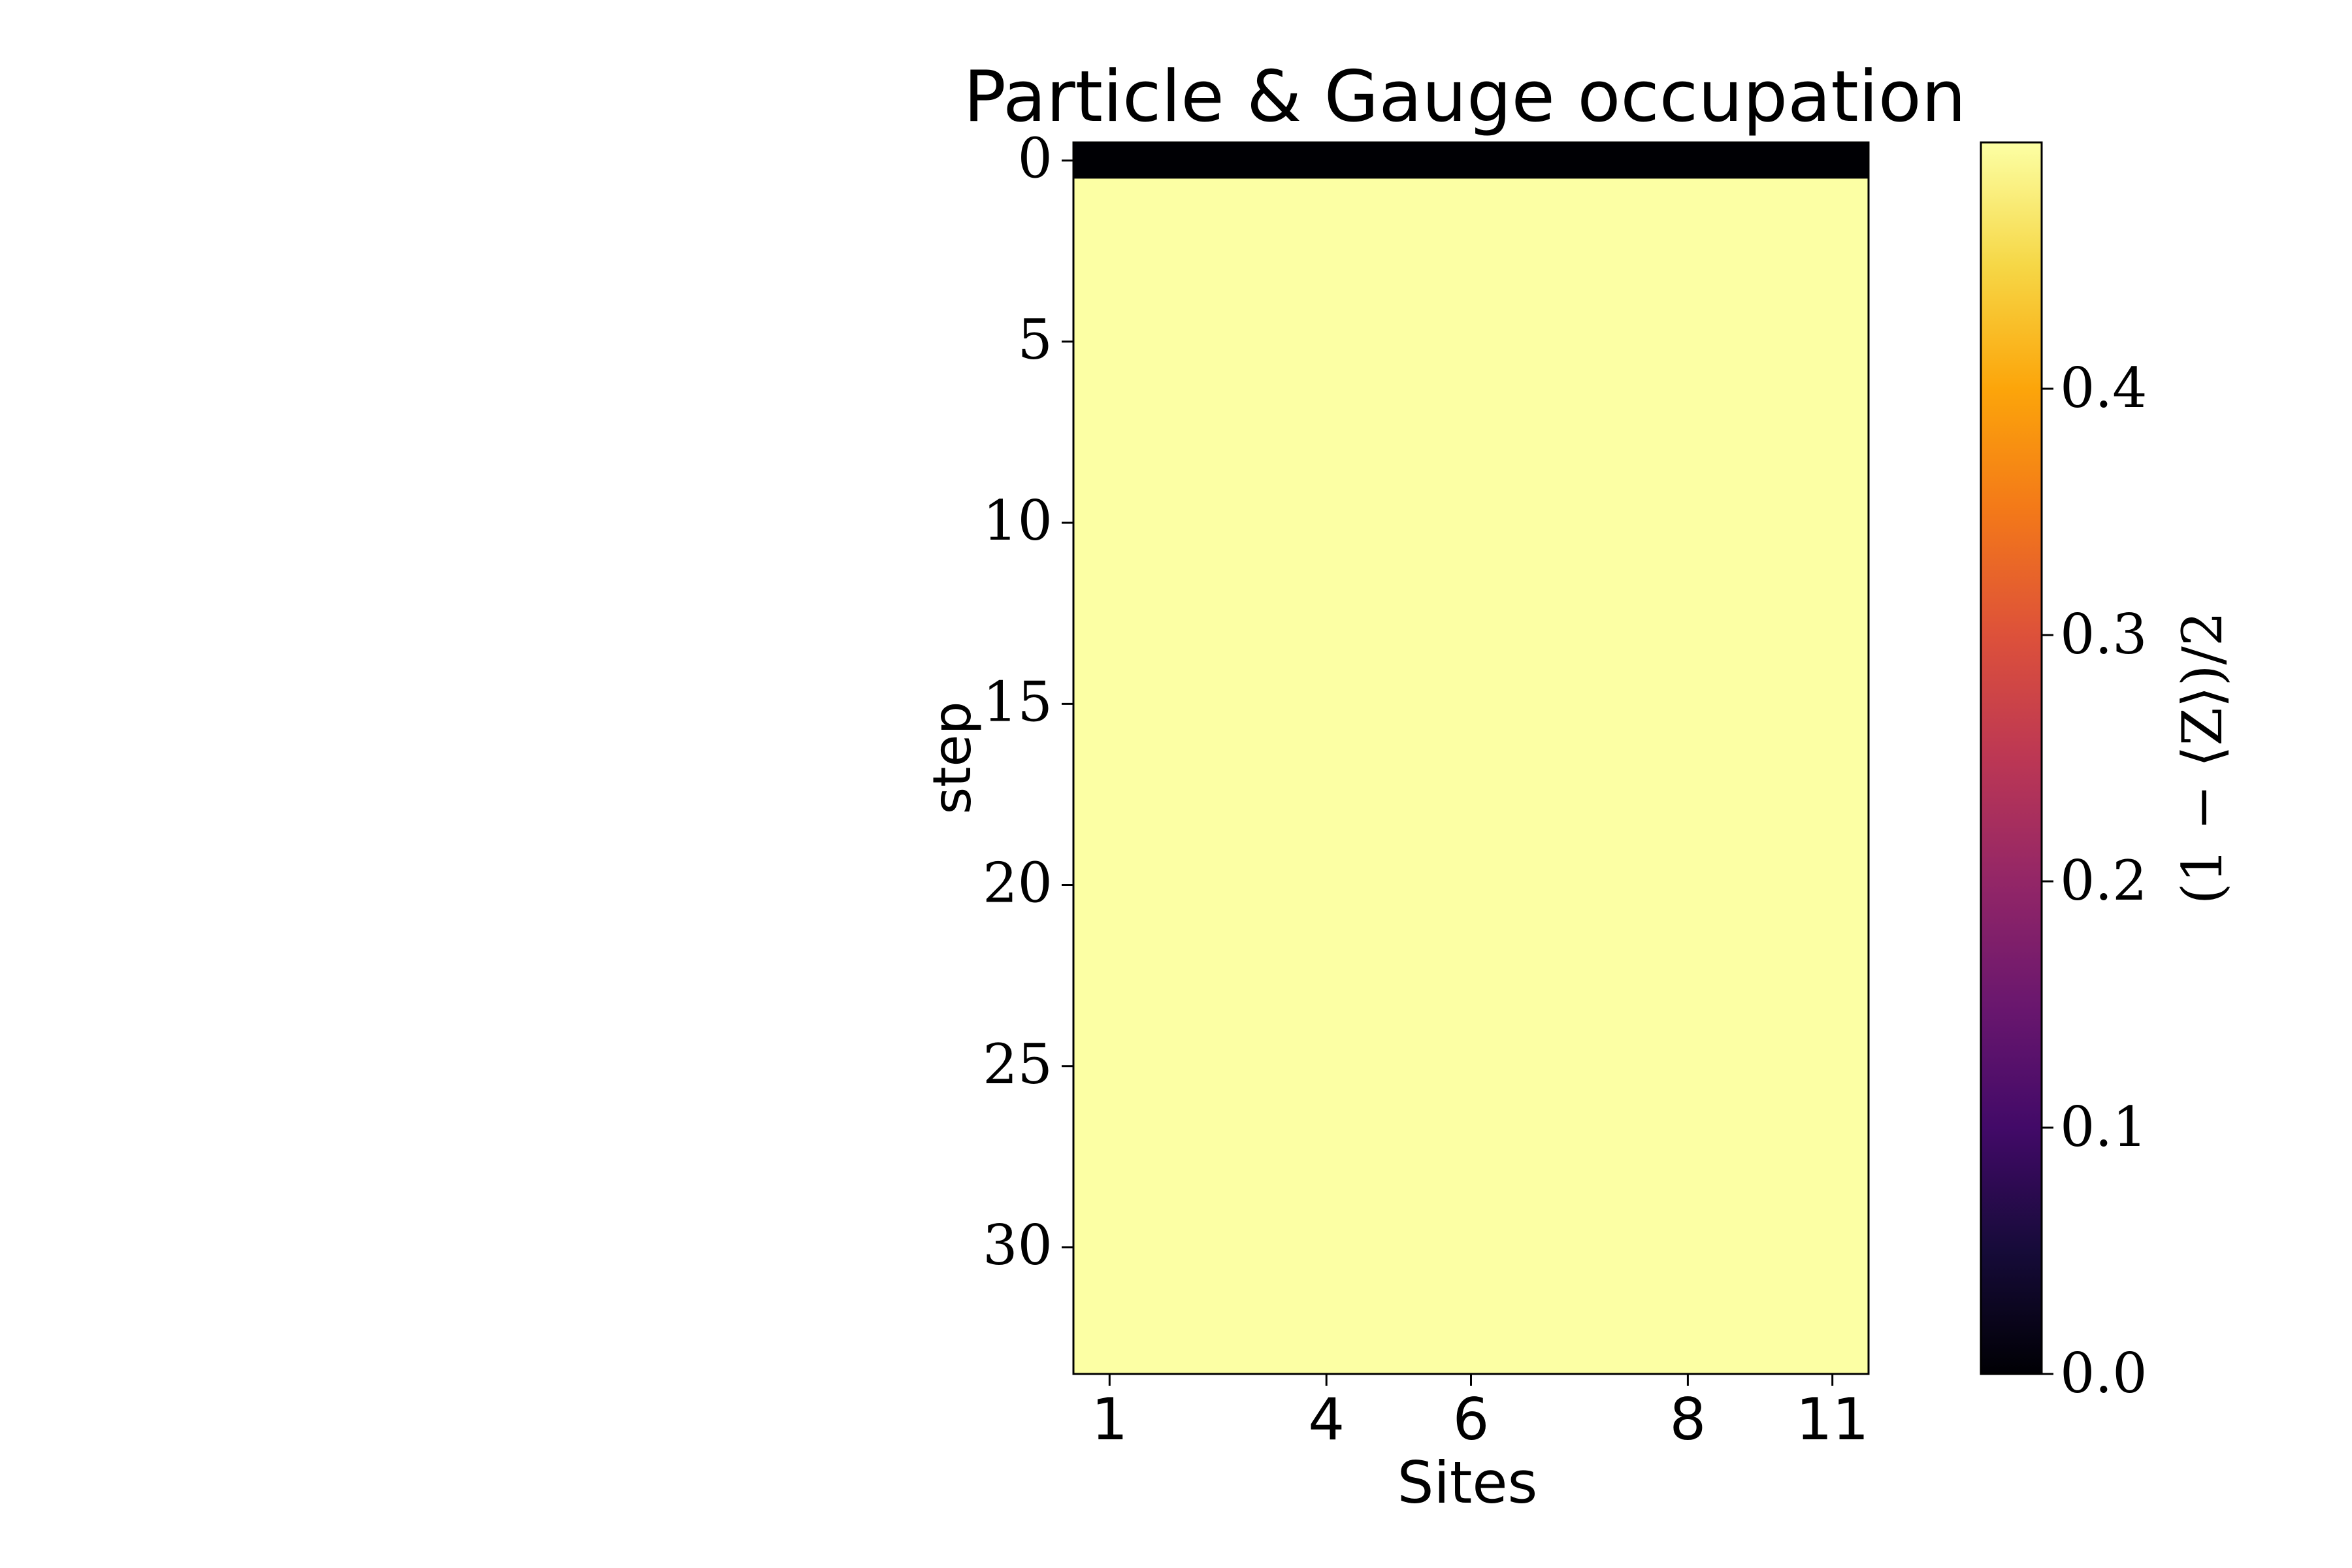 The image size is (2352, 1568). I want to click on x-axis-ticks: 1 4 6 8 11, so click(1480, 1413).